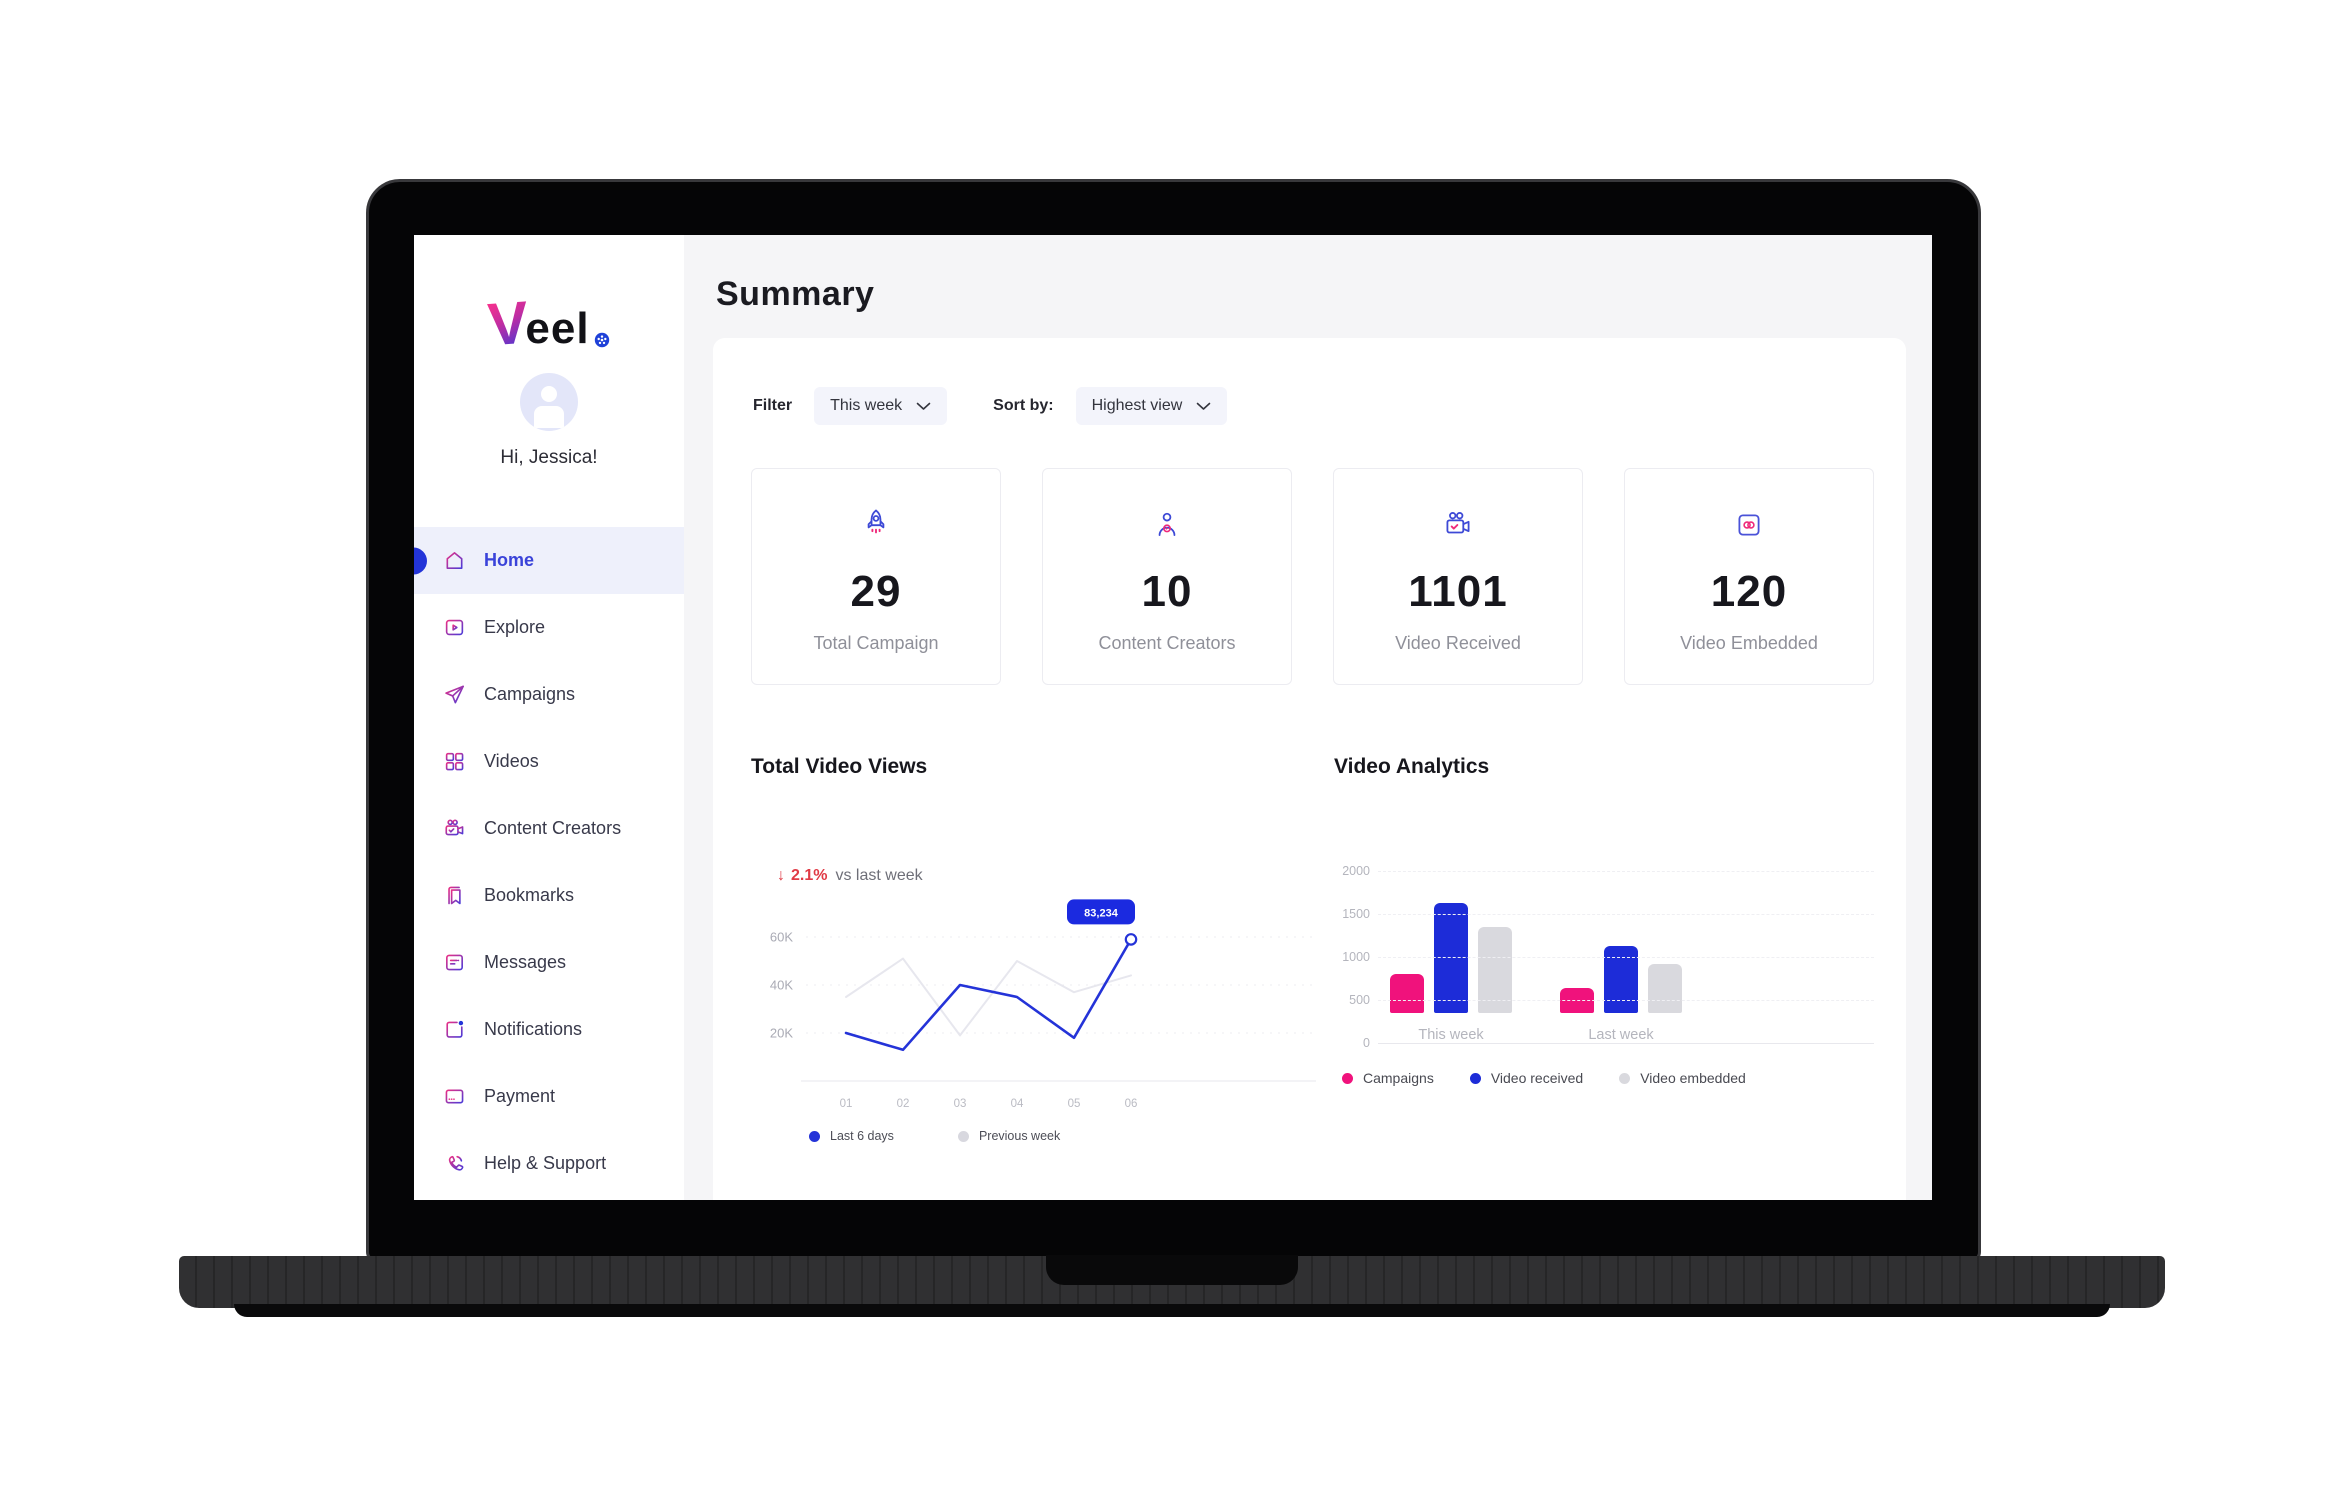 Image resolution: width=2344 pixels, height=1507 pixels. What do you see at coordinates (881, 406) in the screenshot?
I see `filter-dropdown: This week` at bounding box center [881, 406].